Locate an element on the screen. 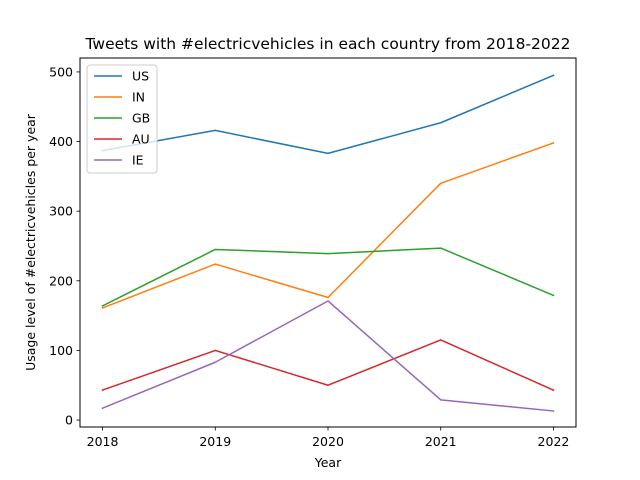 This screenshot has width=640, height=480. legend-label-gb: GB is located at coordinates (141, 118).